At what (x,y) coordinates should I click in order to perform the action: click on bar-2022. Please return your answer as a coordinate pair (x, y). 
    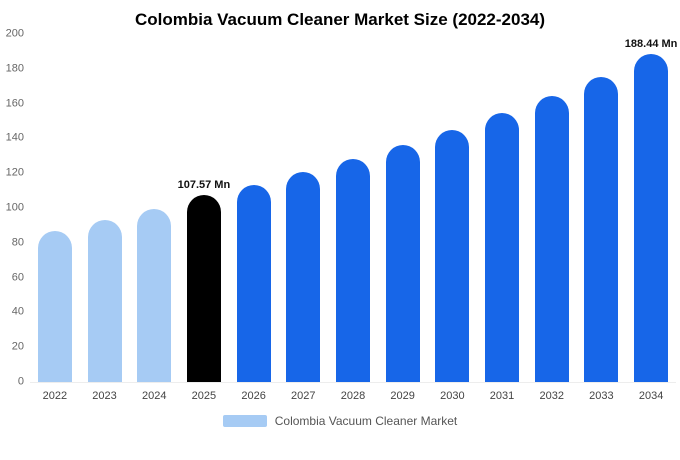
    Looking at the image, I should click on (54, 306).